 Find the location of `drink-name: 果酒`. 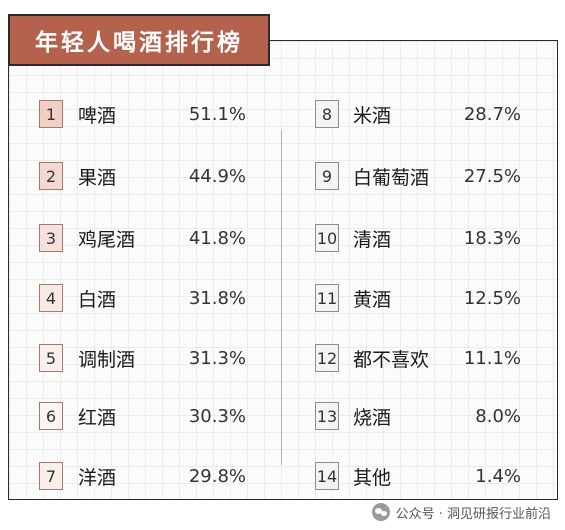

drink-name: 果酒 is located at coordinates (97, 177).